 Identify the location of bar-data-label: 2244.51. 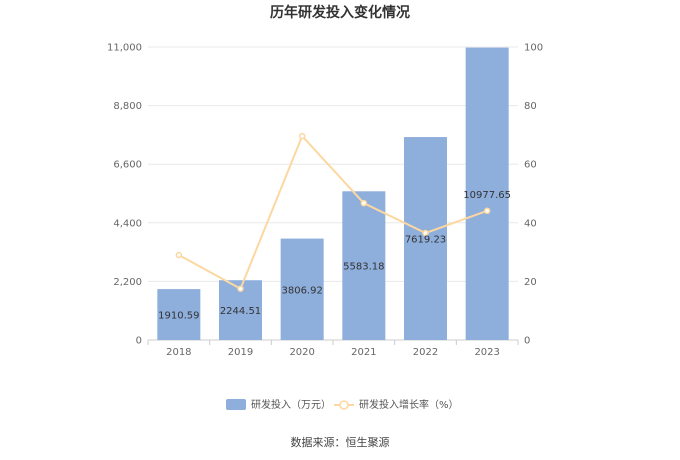
(240, 311).